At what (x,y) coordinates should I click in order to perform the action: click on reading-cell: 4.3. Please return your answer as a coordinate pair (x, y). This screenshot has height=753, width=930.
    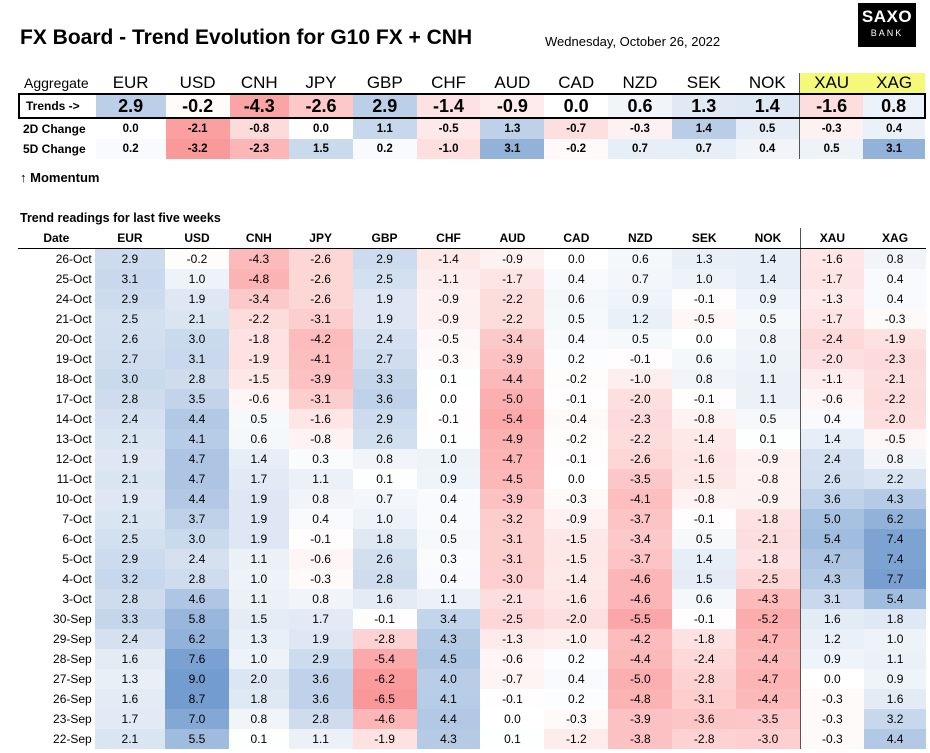
    Looking at the image, I should click on (832, 579).